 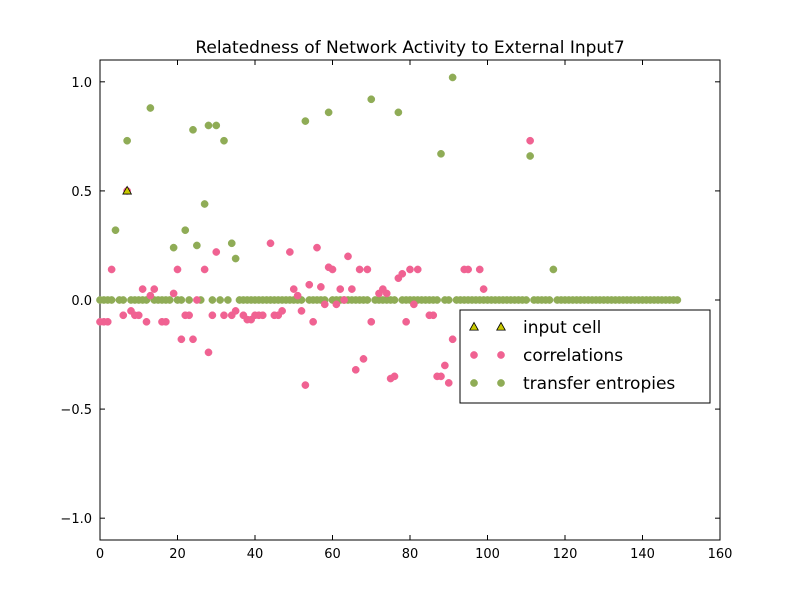 What do you see at coordinates (573, 356) in the screenshot?
I see `legend-label: correlations` at bounding box center [573, 356].